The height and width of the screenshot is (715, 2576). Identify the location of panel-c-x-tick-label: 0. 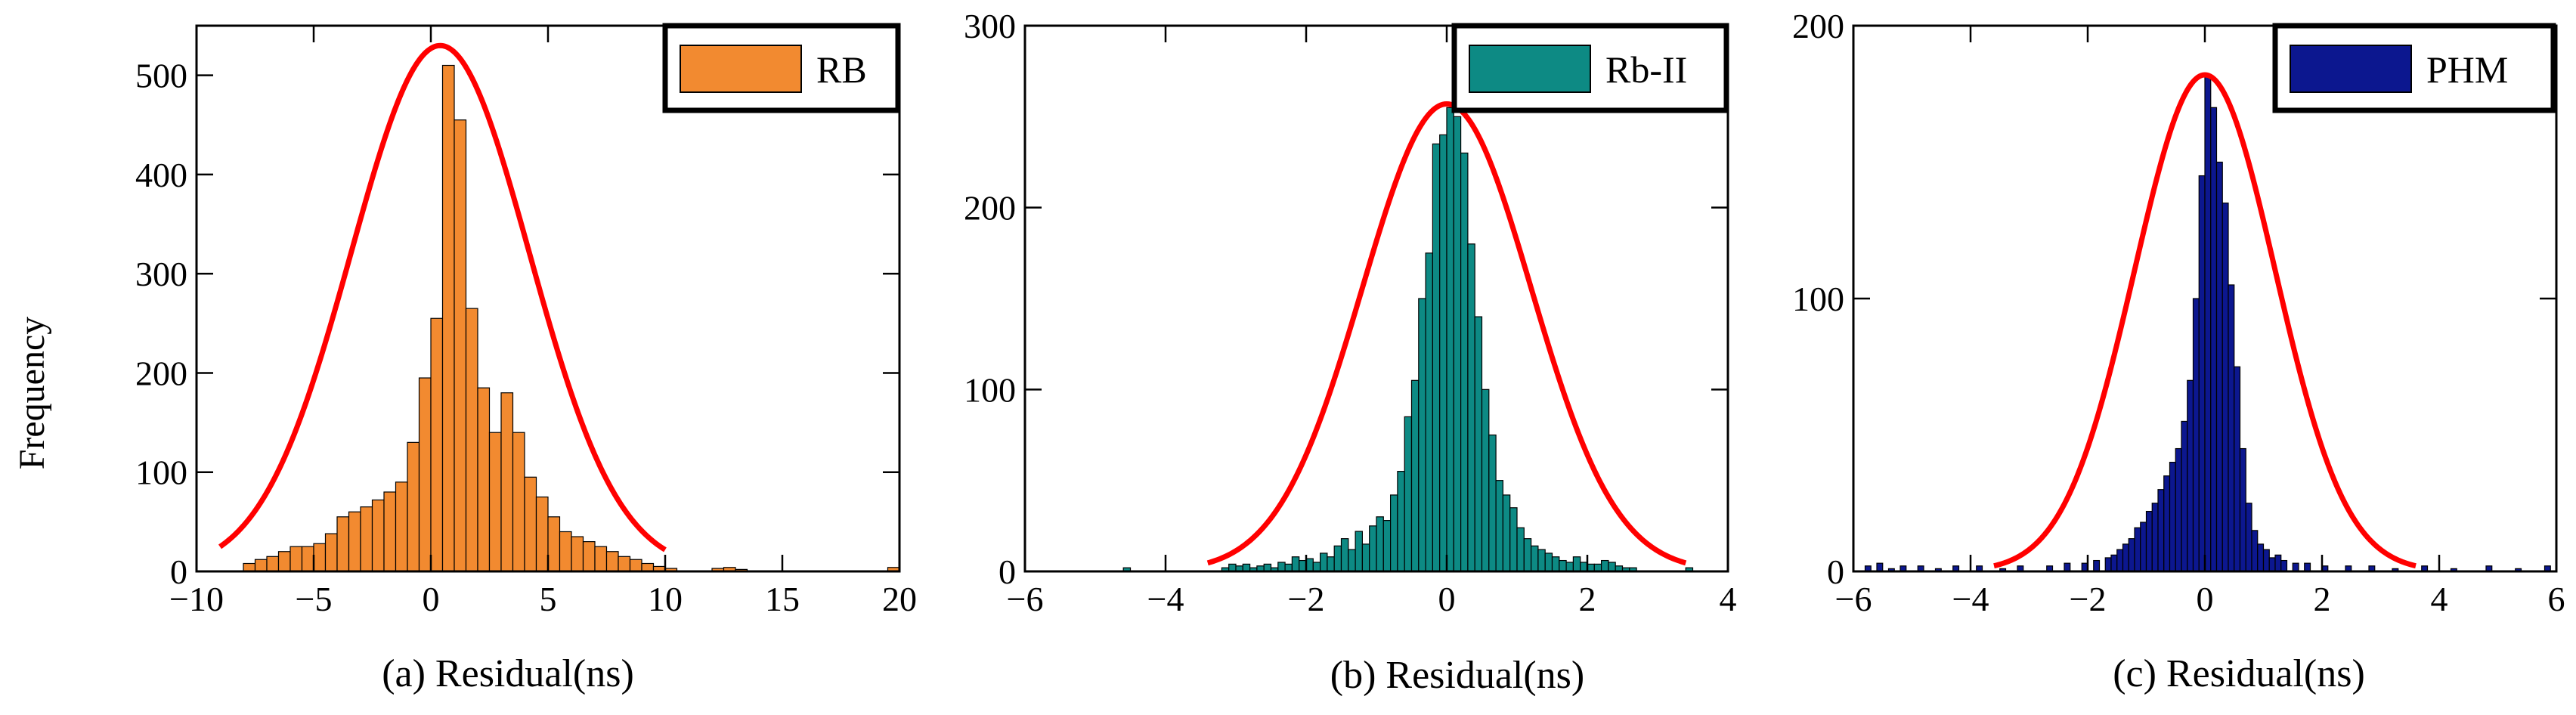
(2205, 599).